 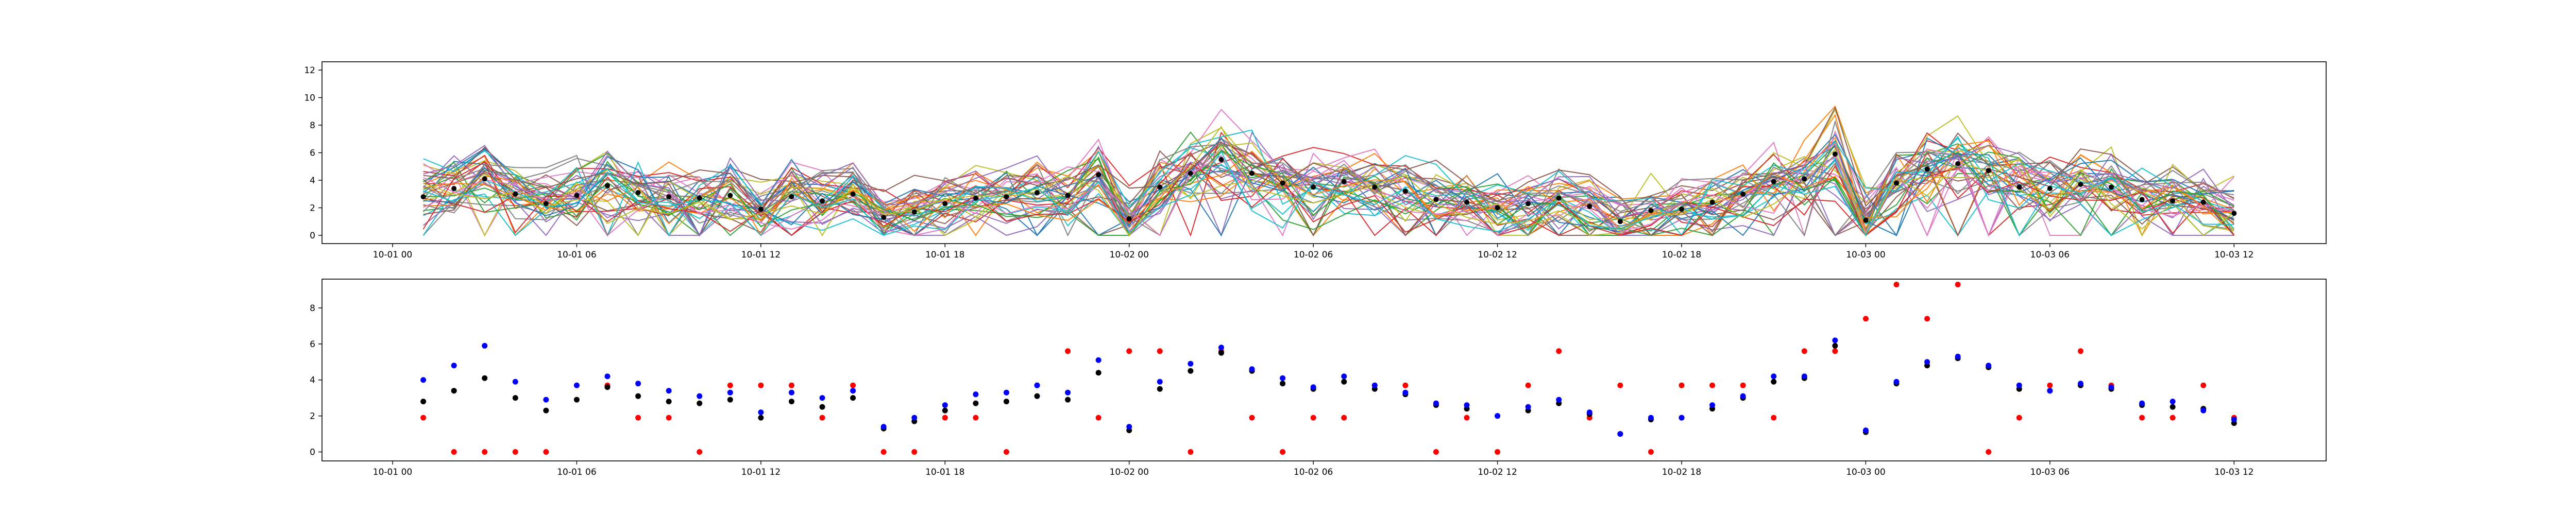 What do you see at coordinates (1865, 472) in the screenshot?
I see `scatter-chart-x-tick-label: 10-03 00` at bounding box center [1865, 472].